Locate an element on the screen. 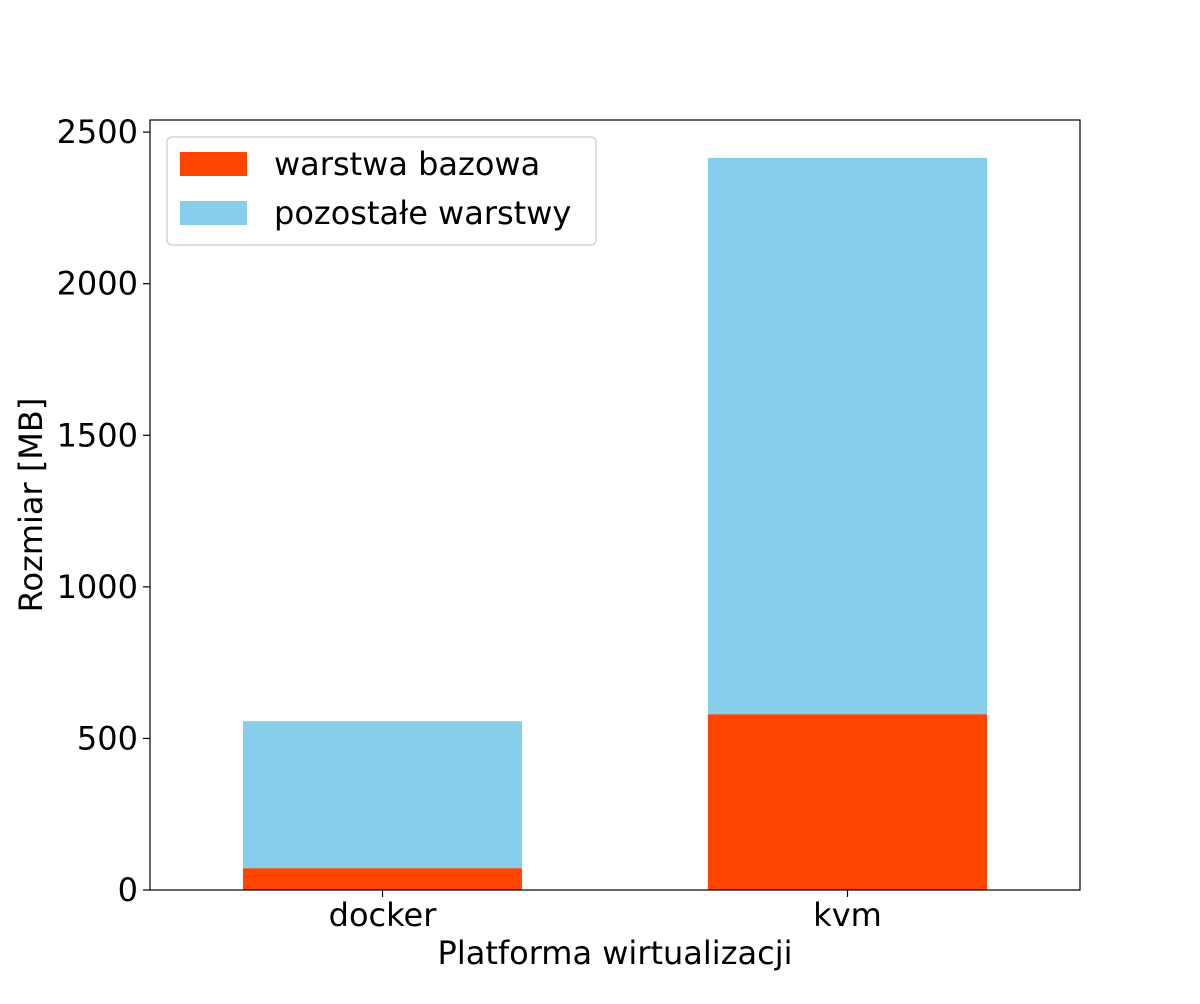 This screenshot has height=1004, width=1200. x-axis-label: Platforma wirtualizacji is located at coordinates (615, 953).